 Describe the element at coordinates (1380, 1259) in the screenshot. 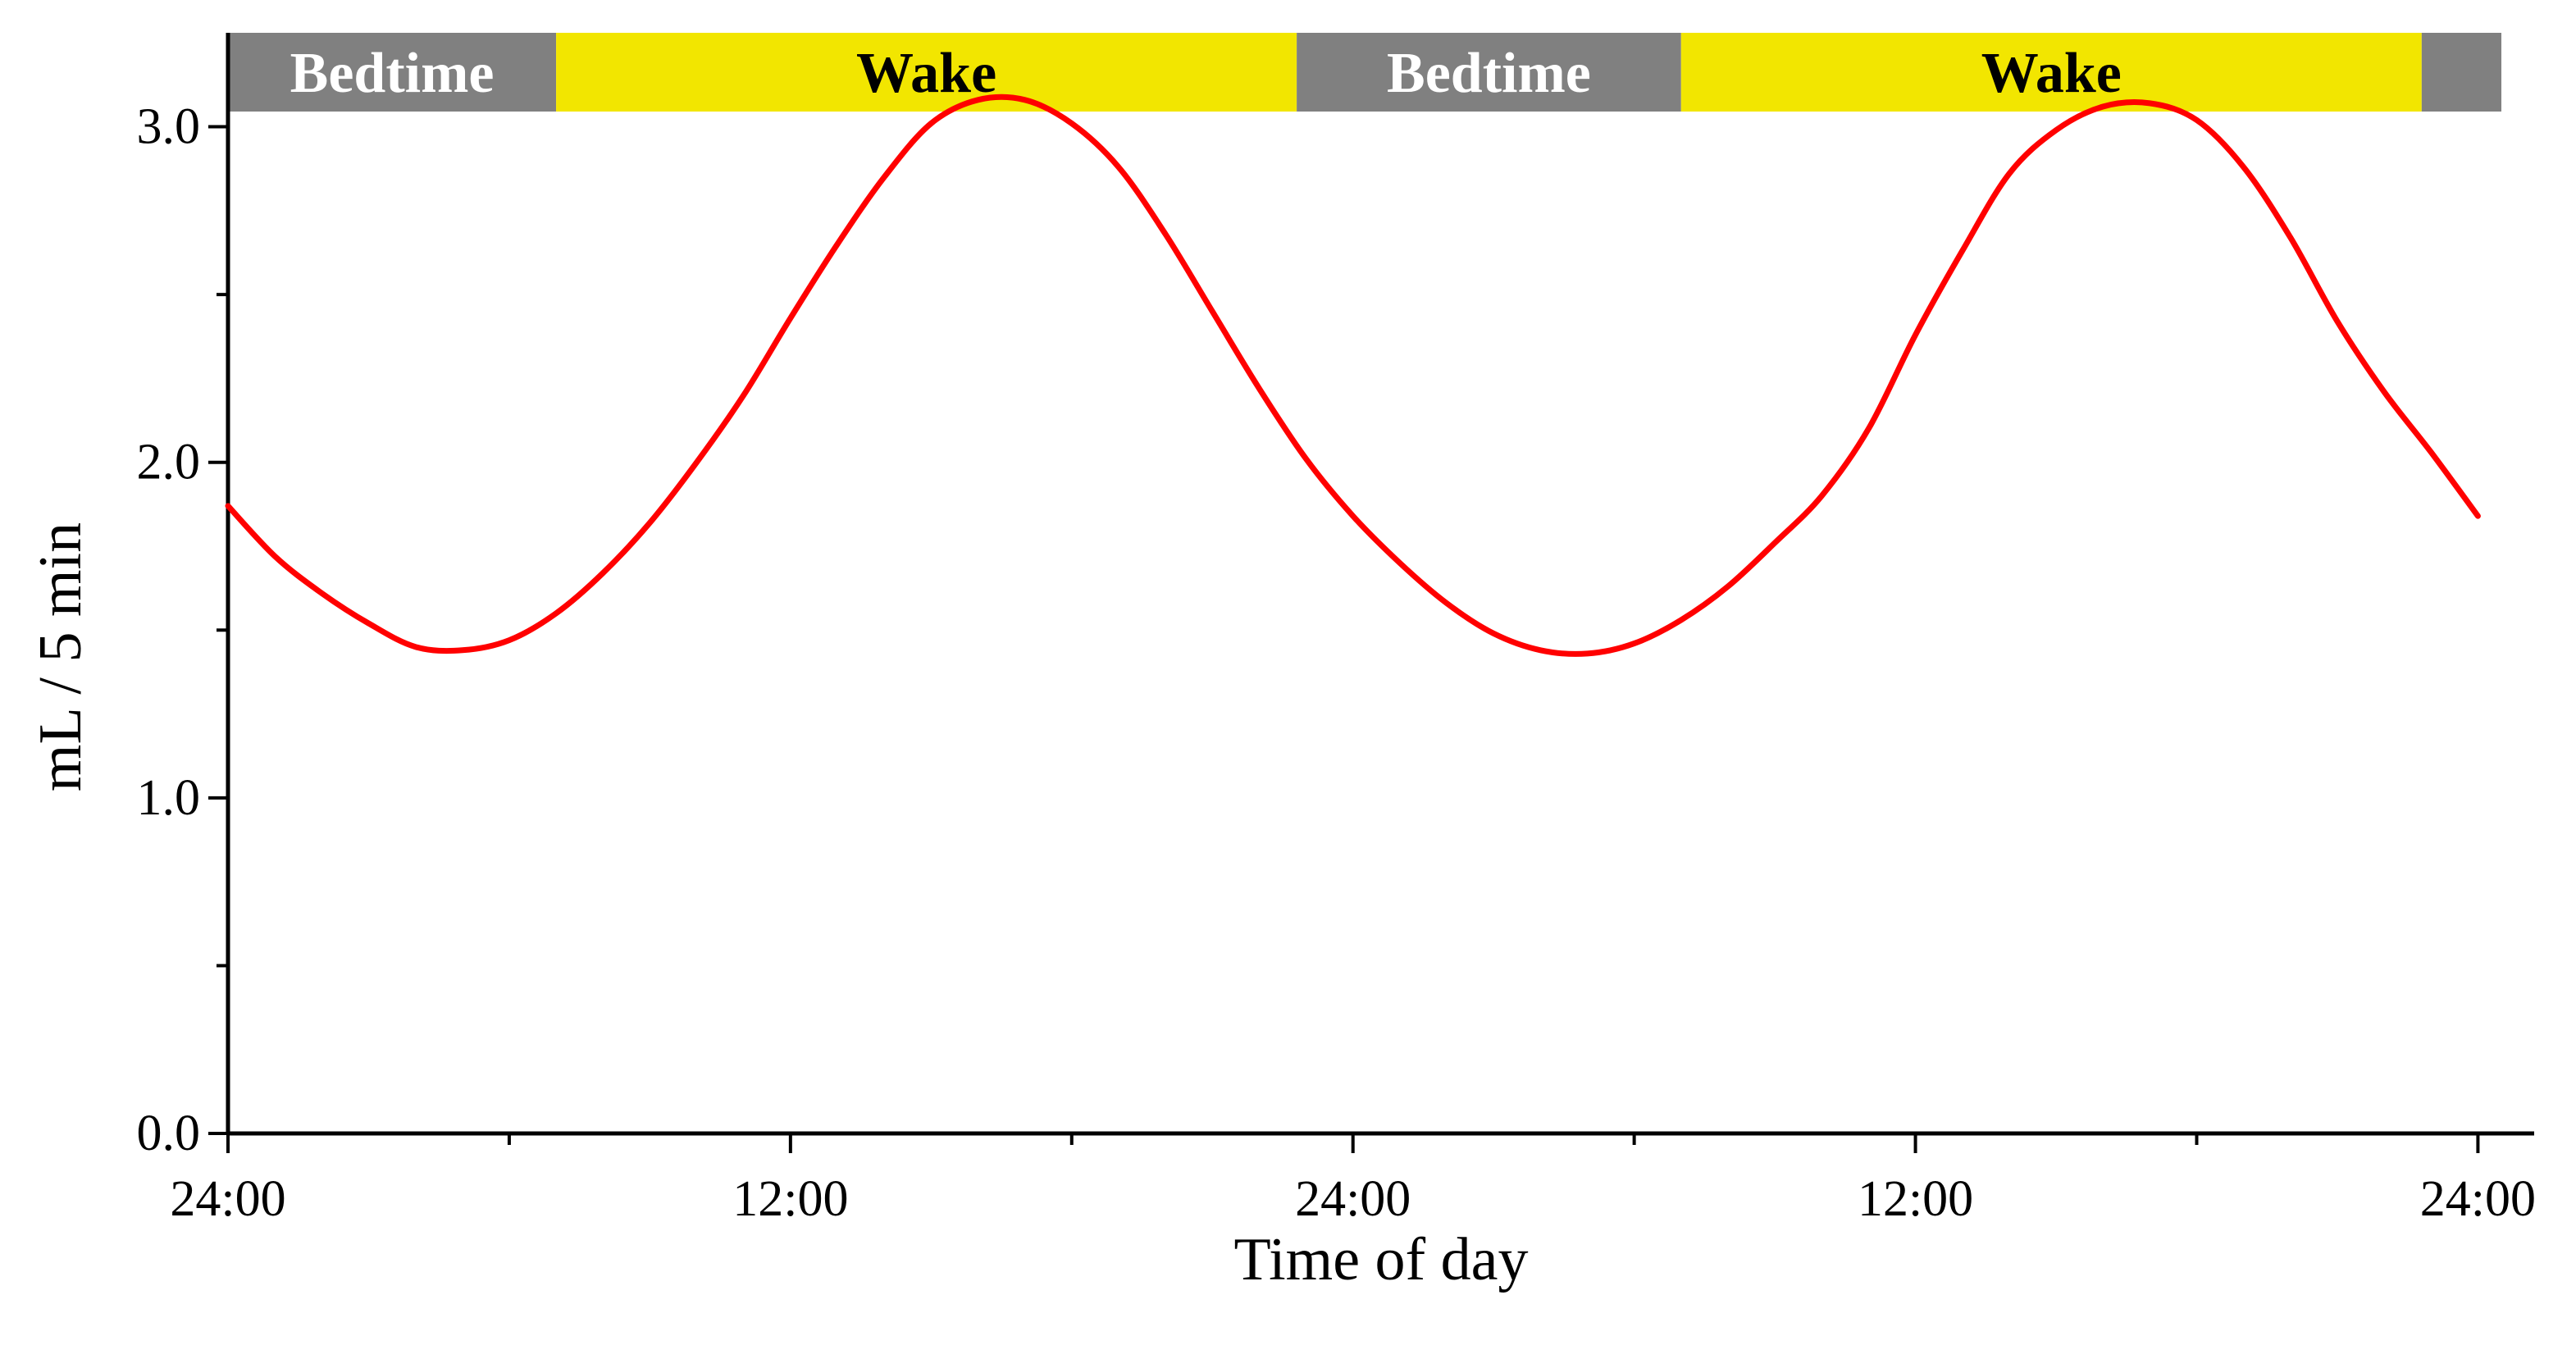

I see `x-axis-title: Time of day` at that location.